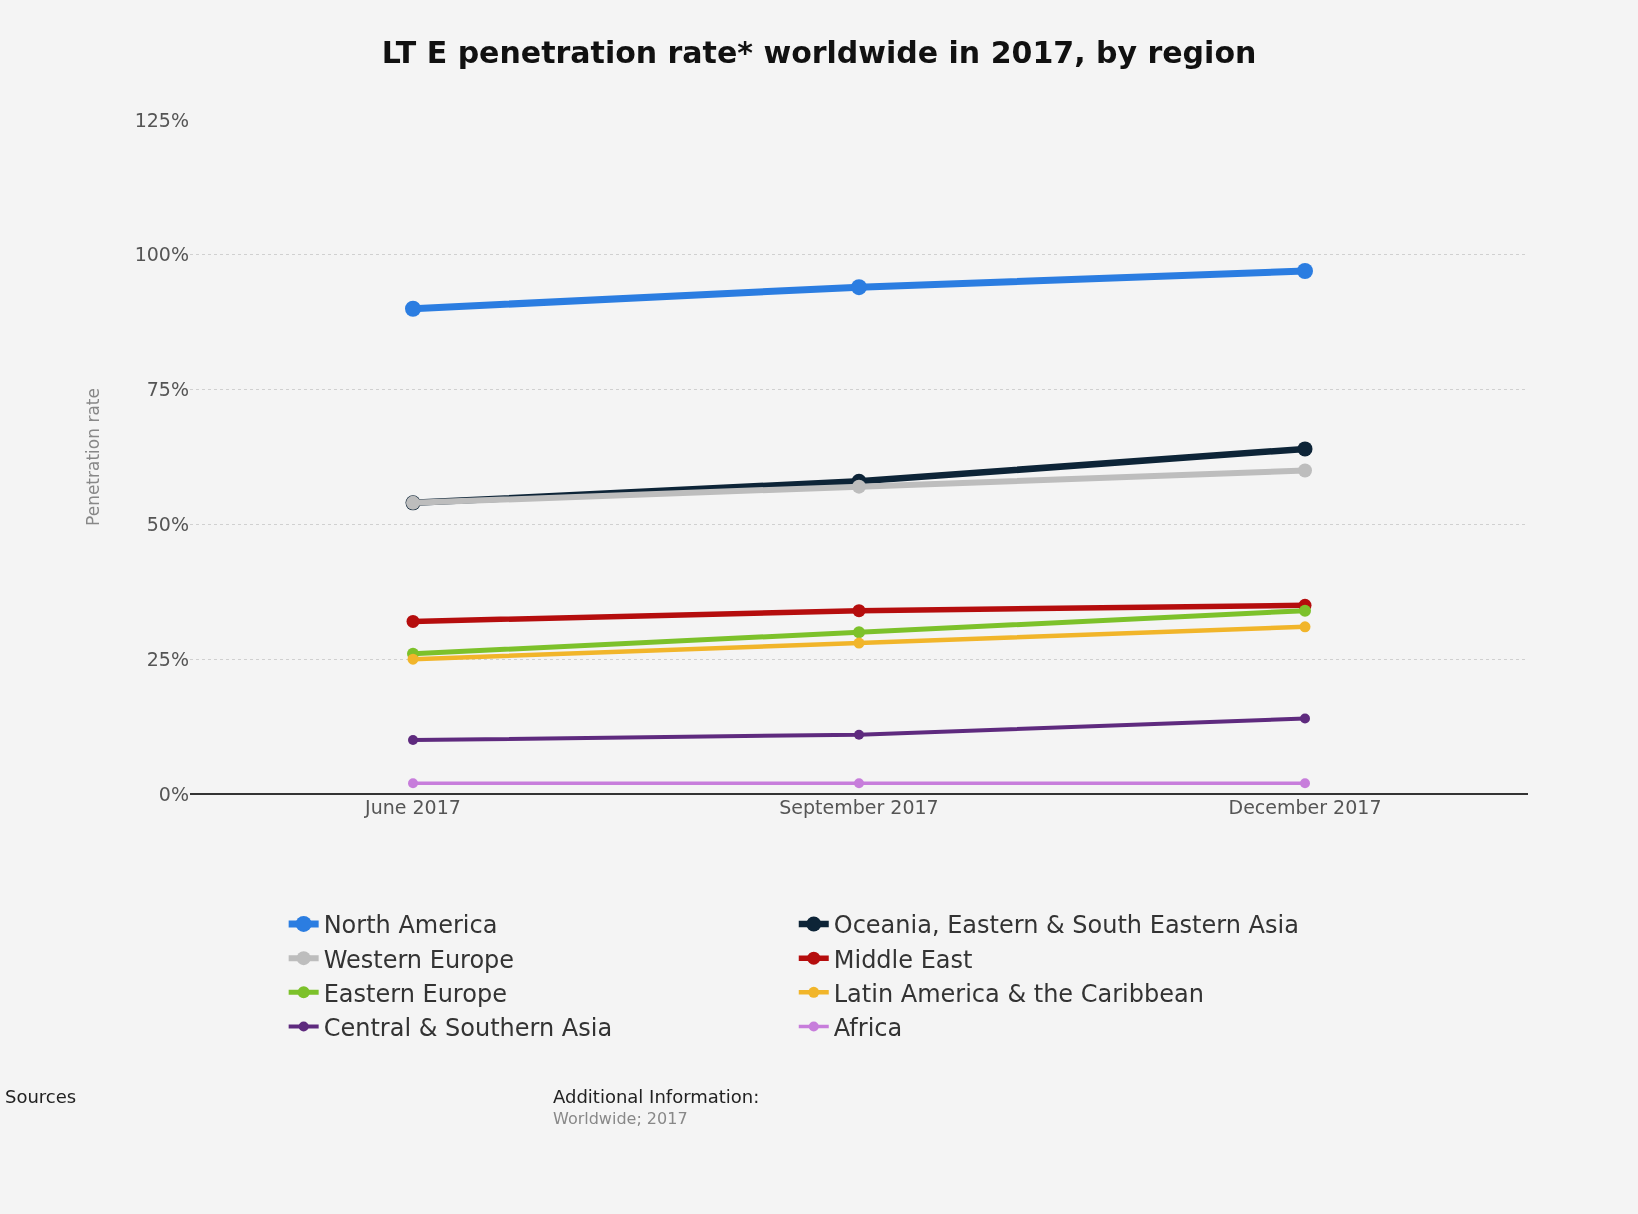 This screenshot has height=1214, width=1638. What do you see at coordinates (167, 524) in the screenshot?
I see `y-tick-label: 50%` at bounding box center [167, 524].